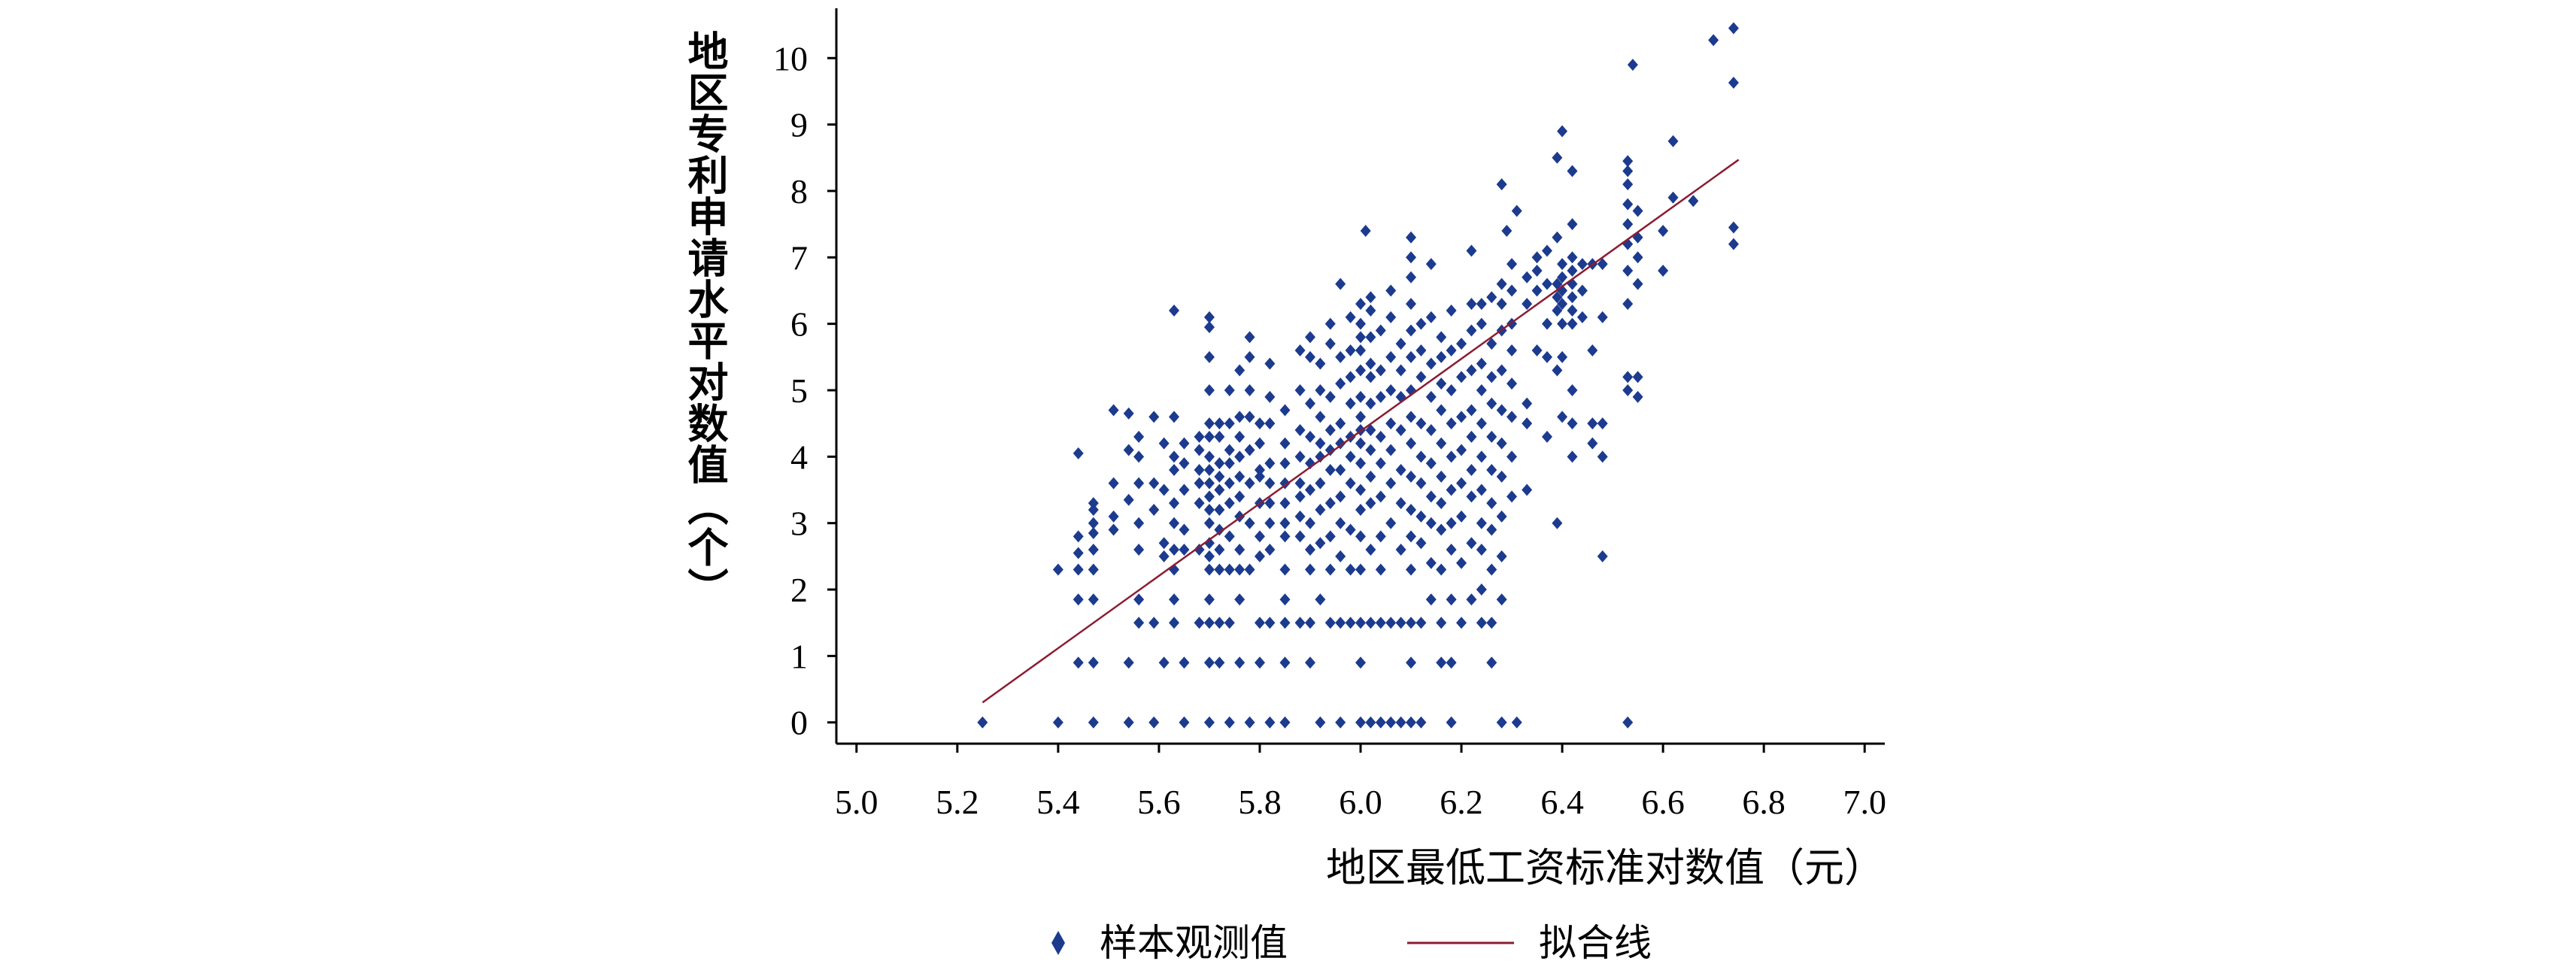 Image resolution: width=2576 pixels, height=970 pixels. Describe the element at coordinates (804, 390) in the screenshot. I see `y-ticks: 0 1 2 3 4 5 6 7 8 9 10` at that location.